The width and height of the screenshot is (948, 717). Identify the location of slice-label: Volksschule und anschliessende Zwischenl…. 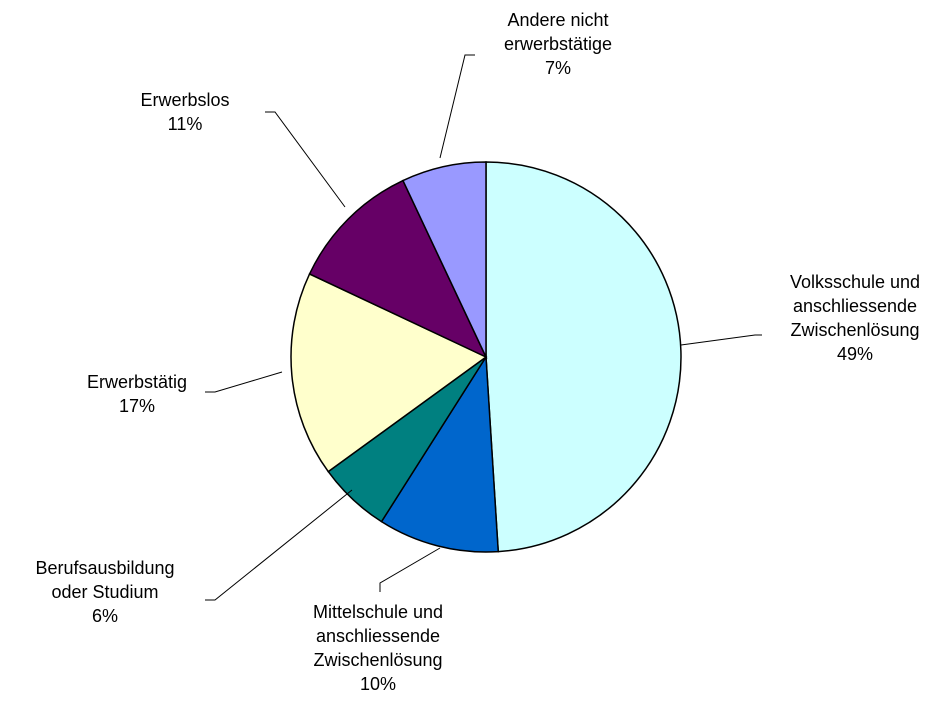
(854, 318).